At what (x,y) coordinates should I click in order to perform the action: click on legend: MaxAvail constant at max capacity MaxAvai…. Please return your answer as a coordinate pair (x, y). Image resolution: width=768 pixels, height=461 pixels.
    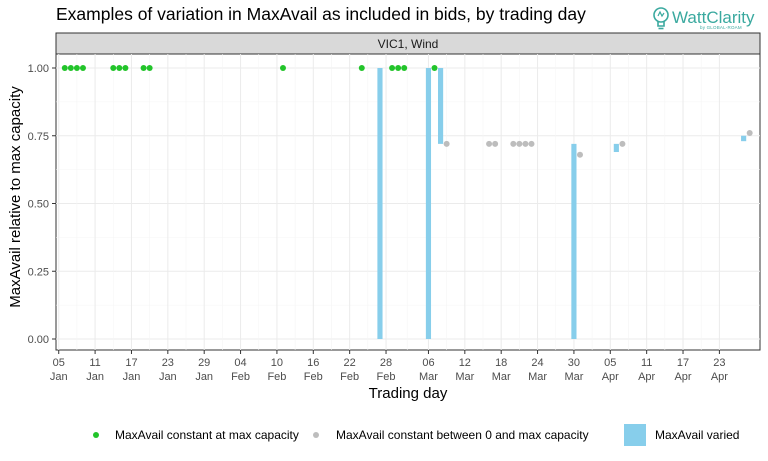
    Looking at the image, I should click on (416, 435).